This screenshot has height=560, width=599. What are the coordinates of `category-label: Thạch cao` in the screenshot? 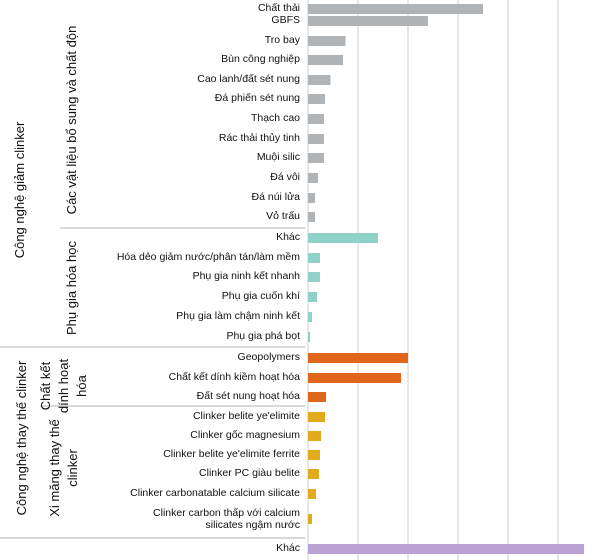 It's located at (275, 118).